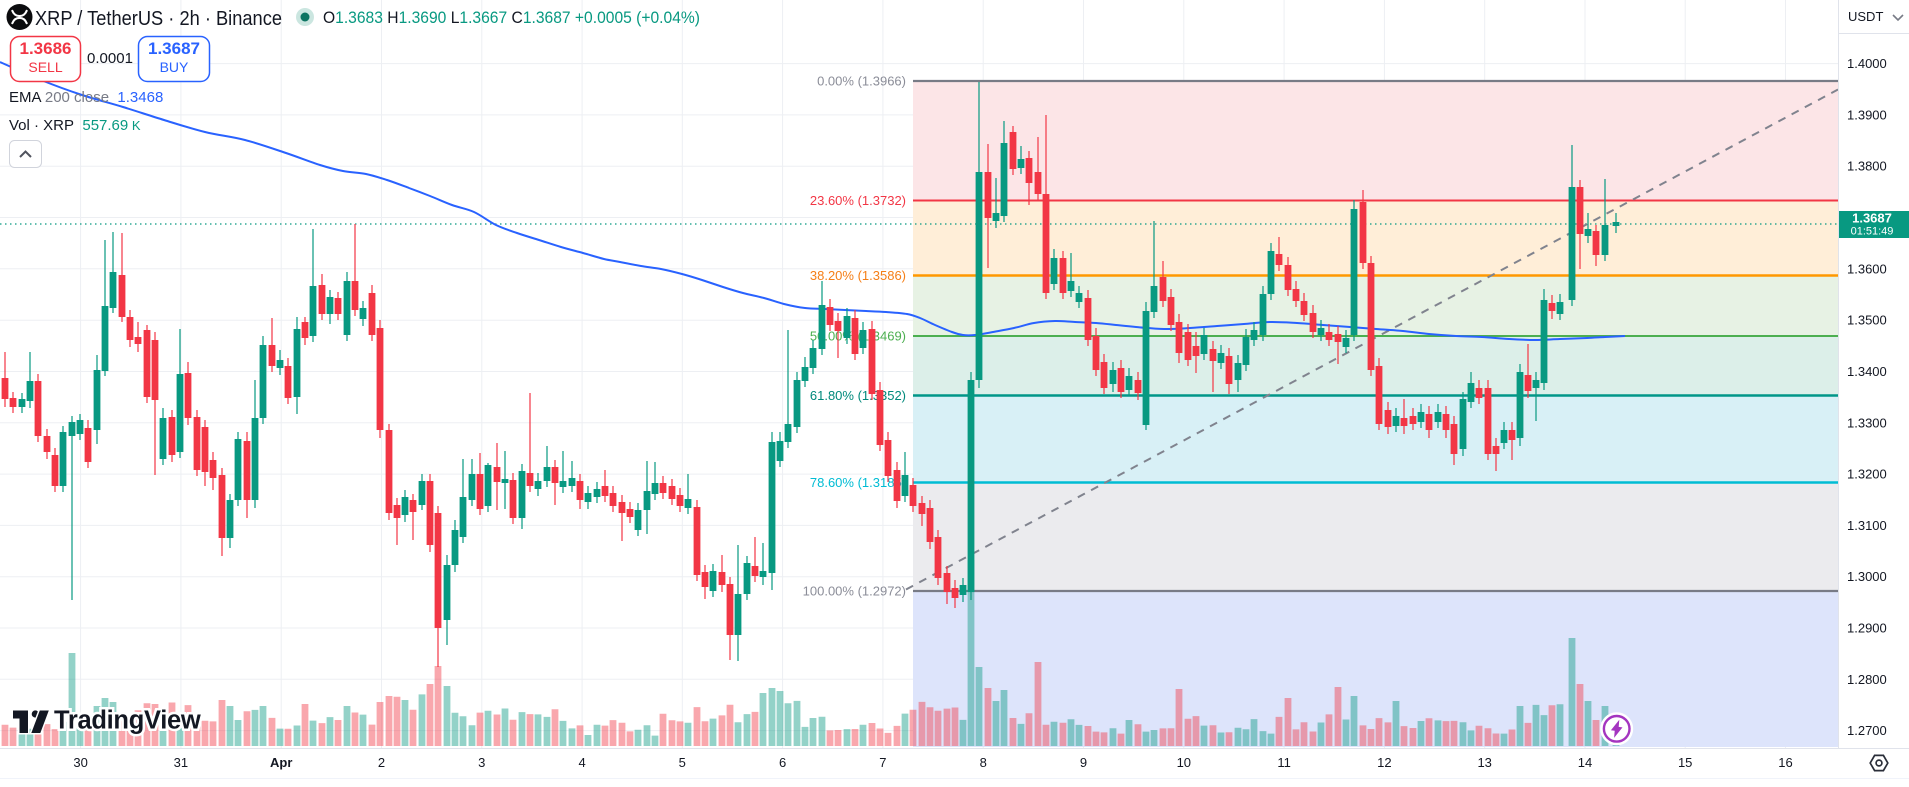 The image size is (1909, 787). Describe the element at coordinates (1867, 166) in the screenshot. I see `svg-text: 1.3800` at that location.